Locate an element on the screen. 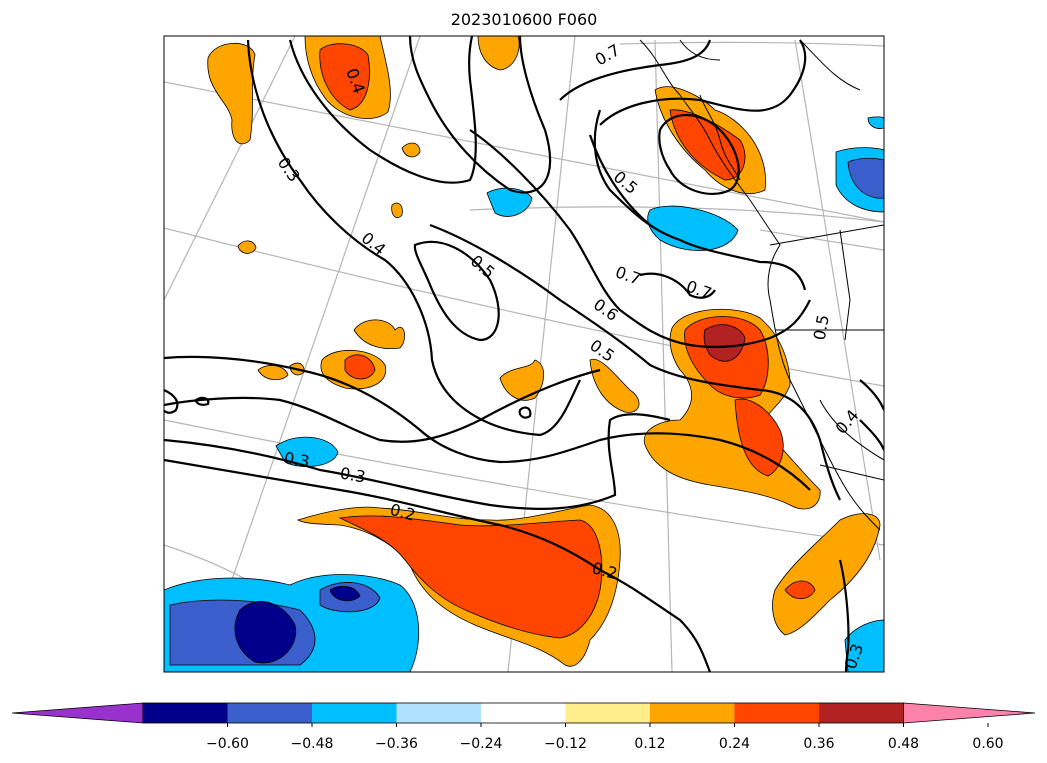 The height and width of the screenshot is (763, 1047). colorbar is located at coordinates (523, 714).